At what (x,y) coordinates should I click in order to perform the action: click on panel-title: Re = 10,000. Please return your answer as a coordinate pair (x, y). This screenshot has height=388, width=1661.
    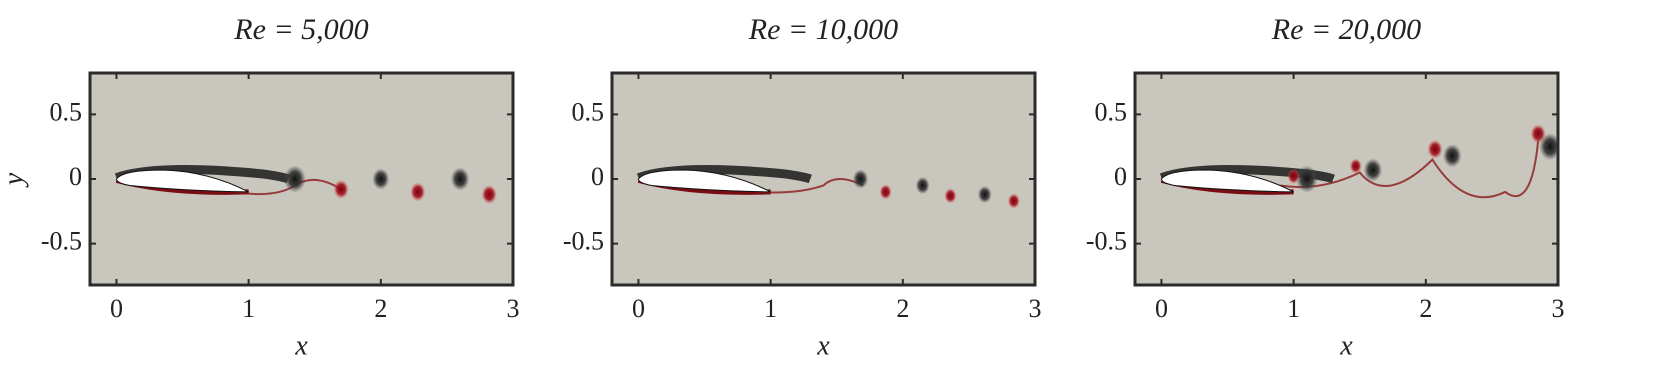
    Looking at the image, I should click on (823, 29).